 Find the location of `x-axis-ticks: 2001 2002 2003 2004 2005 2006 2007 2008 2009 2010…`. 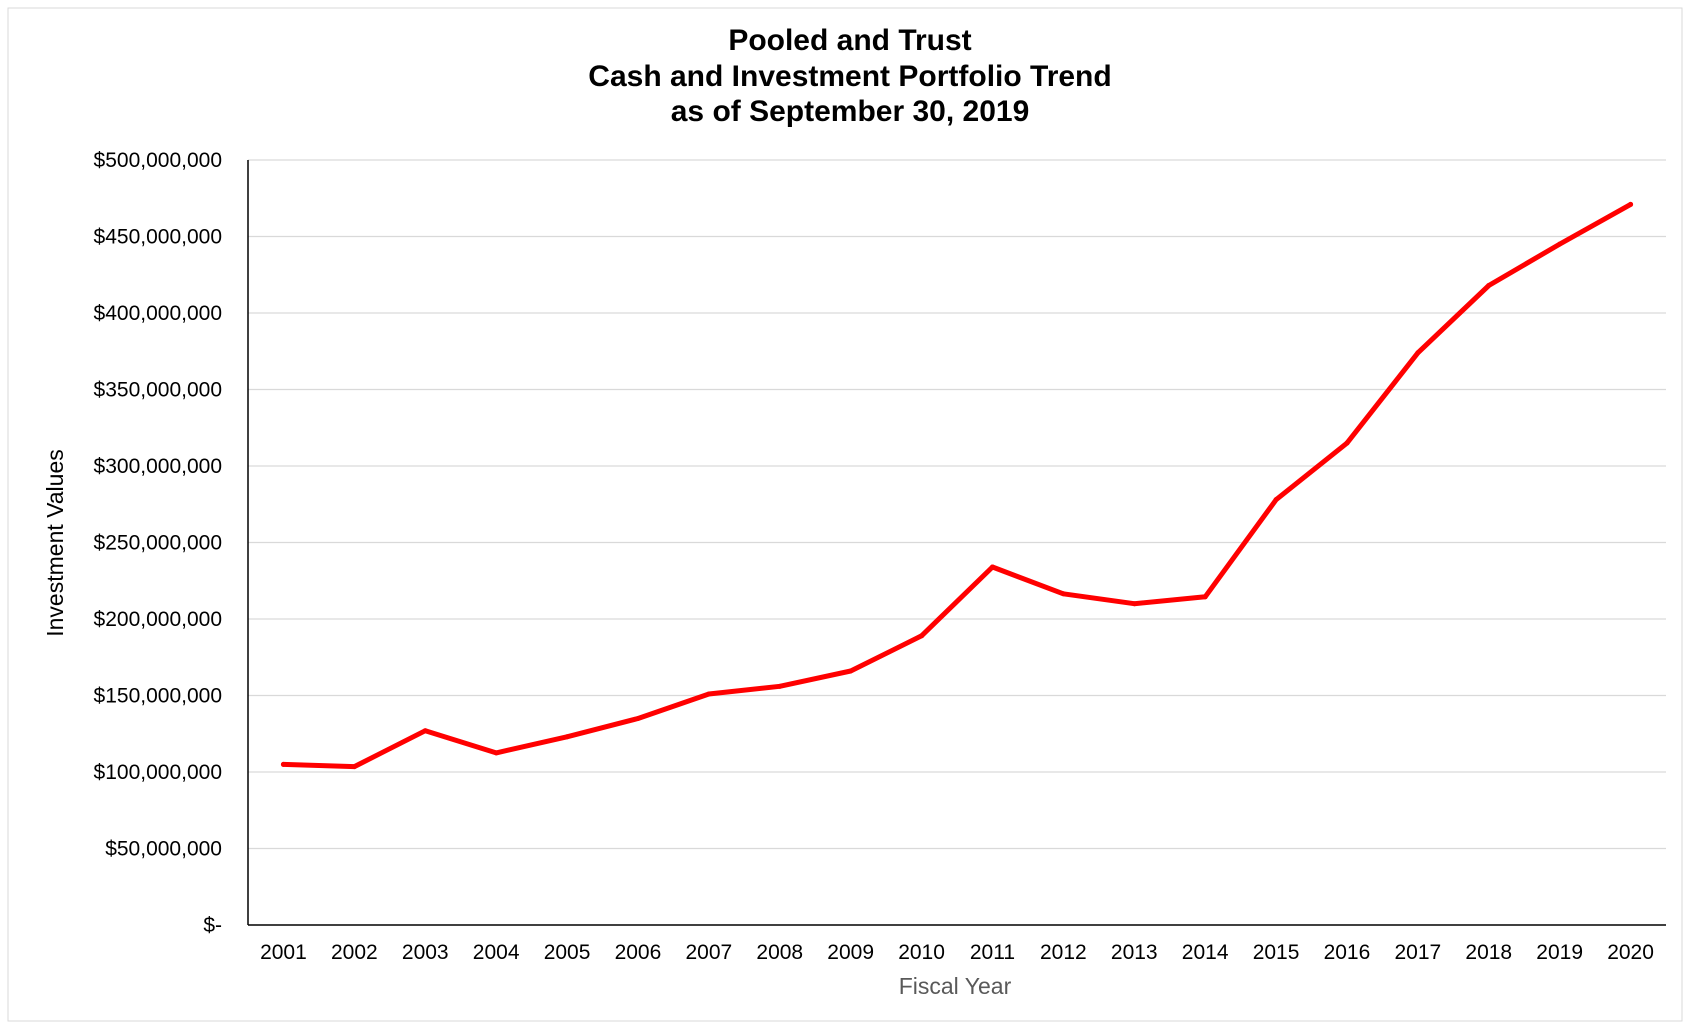

x-axis-ticks: 2001 2002 2003 2004 2005 2006 2007 2008 2009 2010… is located at coordinates (957, 952).